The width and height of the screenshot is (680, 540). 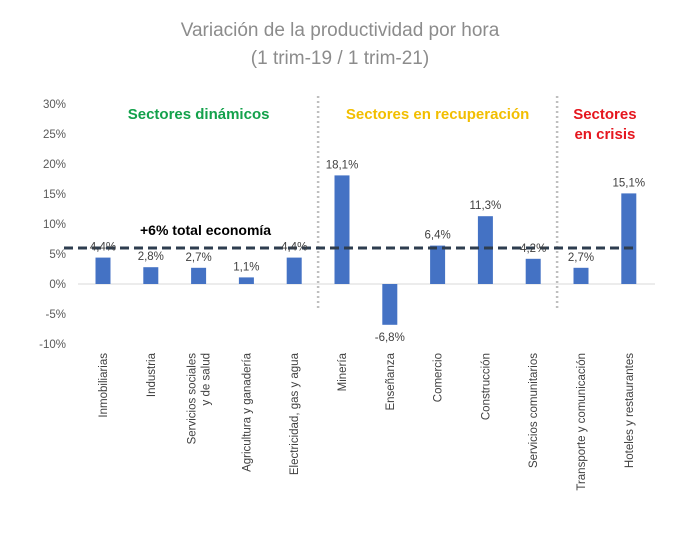 I want to click on data-label: 18,1%, so click(x=342, y=165).